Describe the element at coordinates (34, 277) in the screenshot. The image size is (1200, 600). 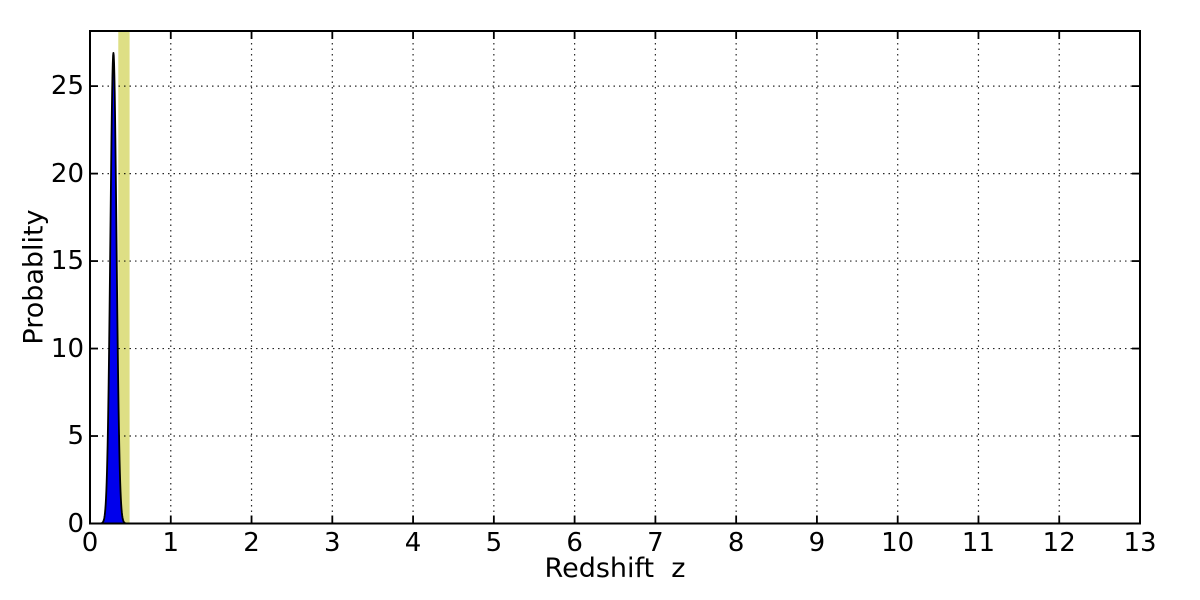
I see `y-axis-label: Probablity` at that location.